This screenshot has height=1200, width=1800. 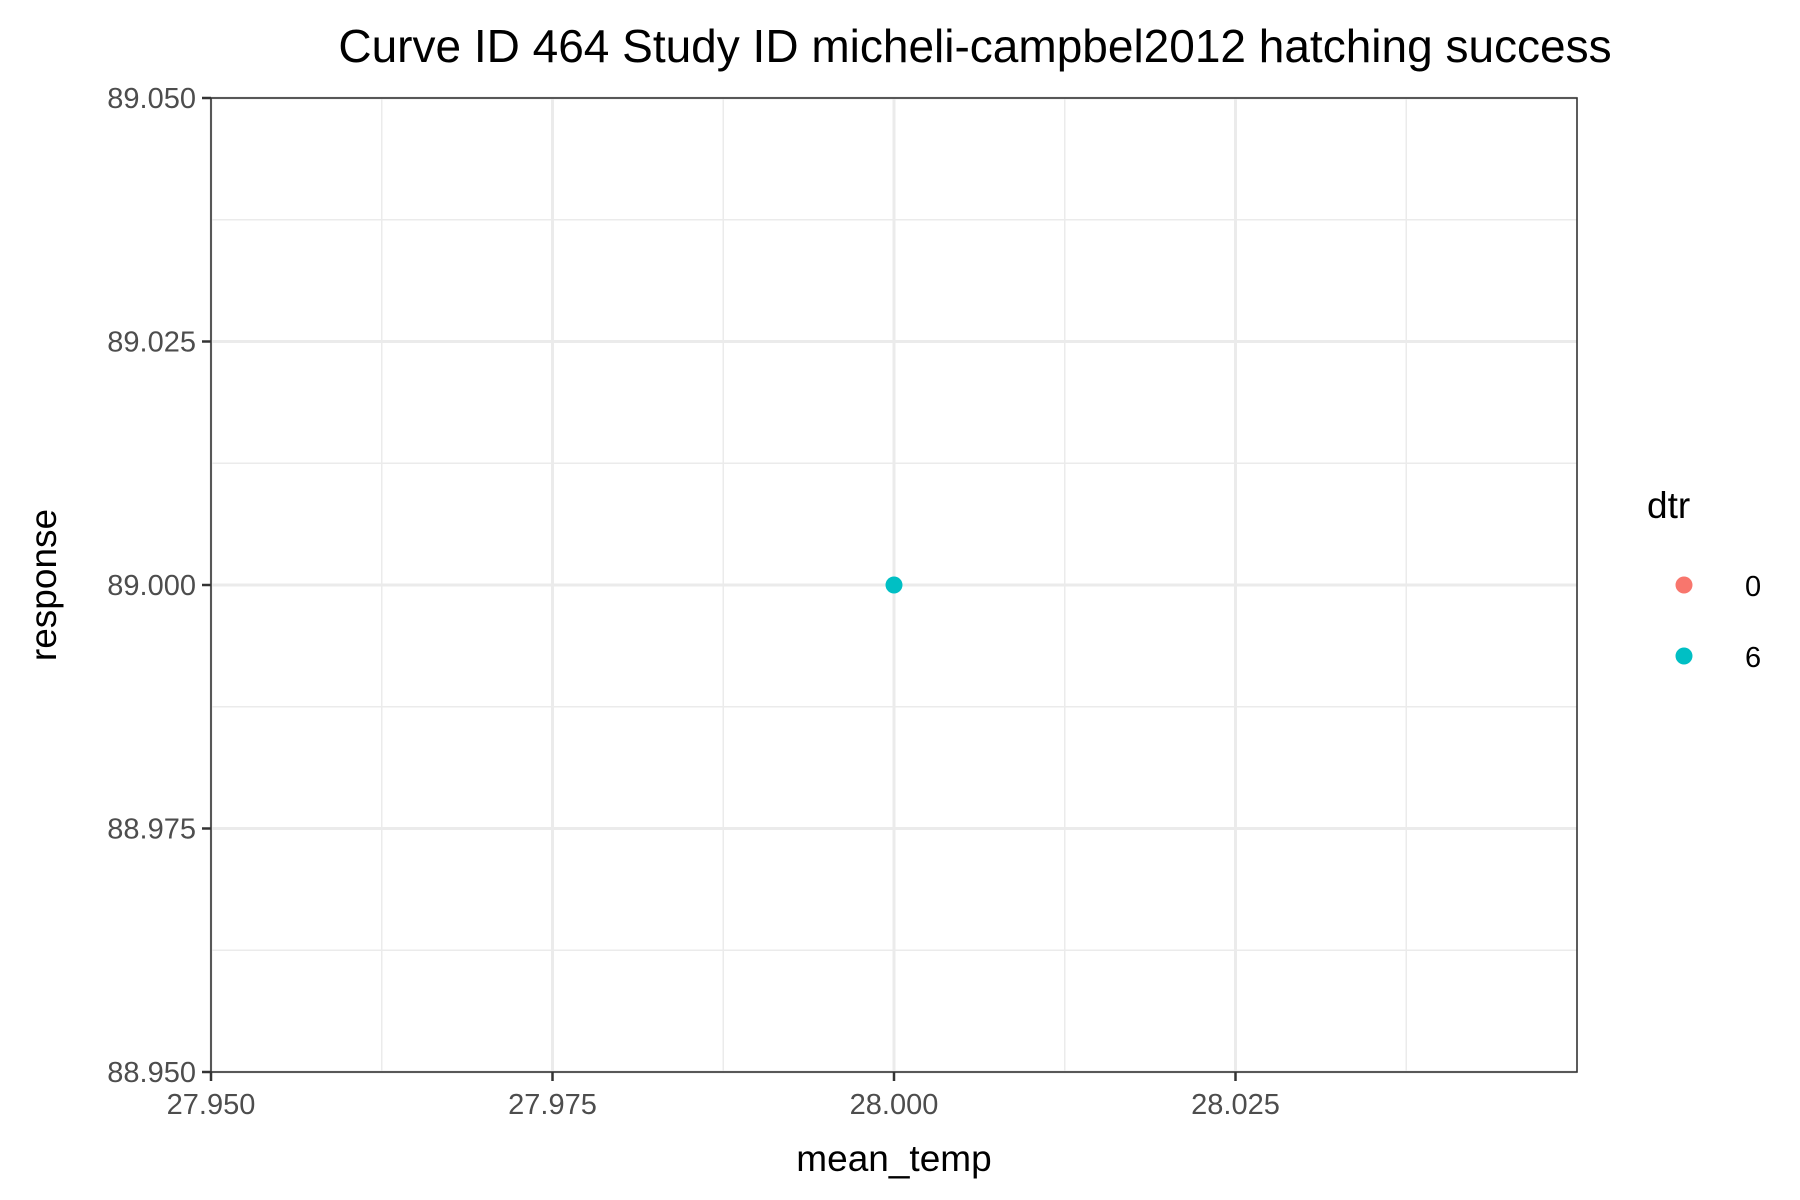 I want to click on y-tick-label: 89.000, so click(x=151, y=586).